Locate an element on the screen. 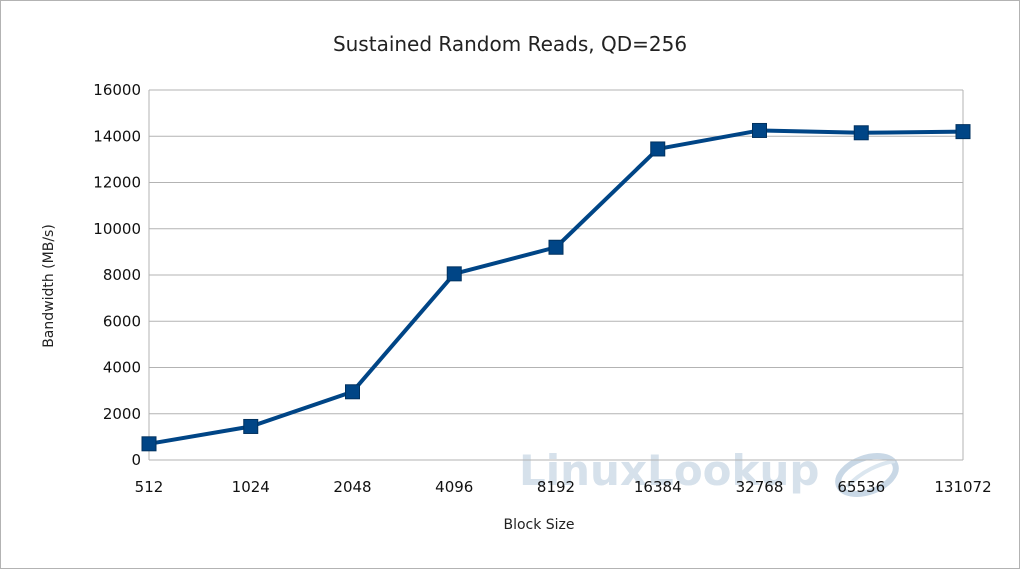  watermark-logo: LinuxLookup is located at coordinates (709, 471).